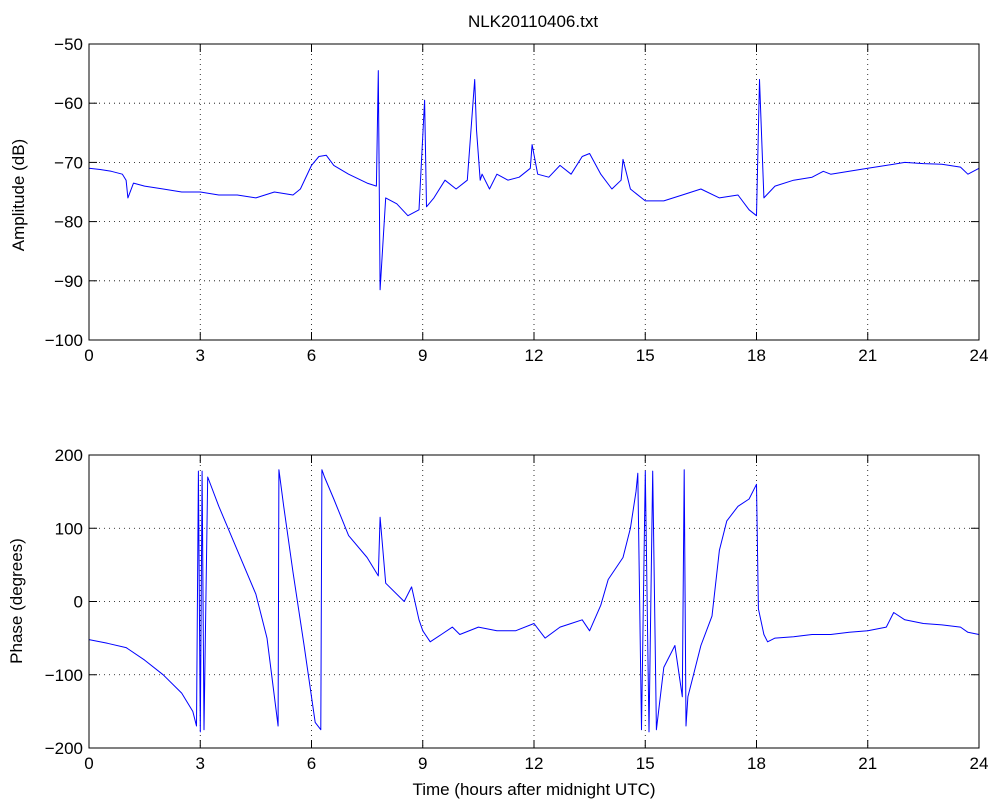 The height and width of the screenshot is (806, 998). I want to click on phase-x-tick-label: 3, so click(200, 763).